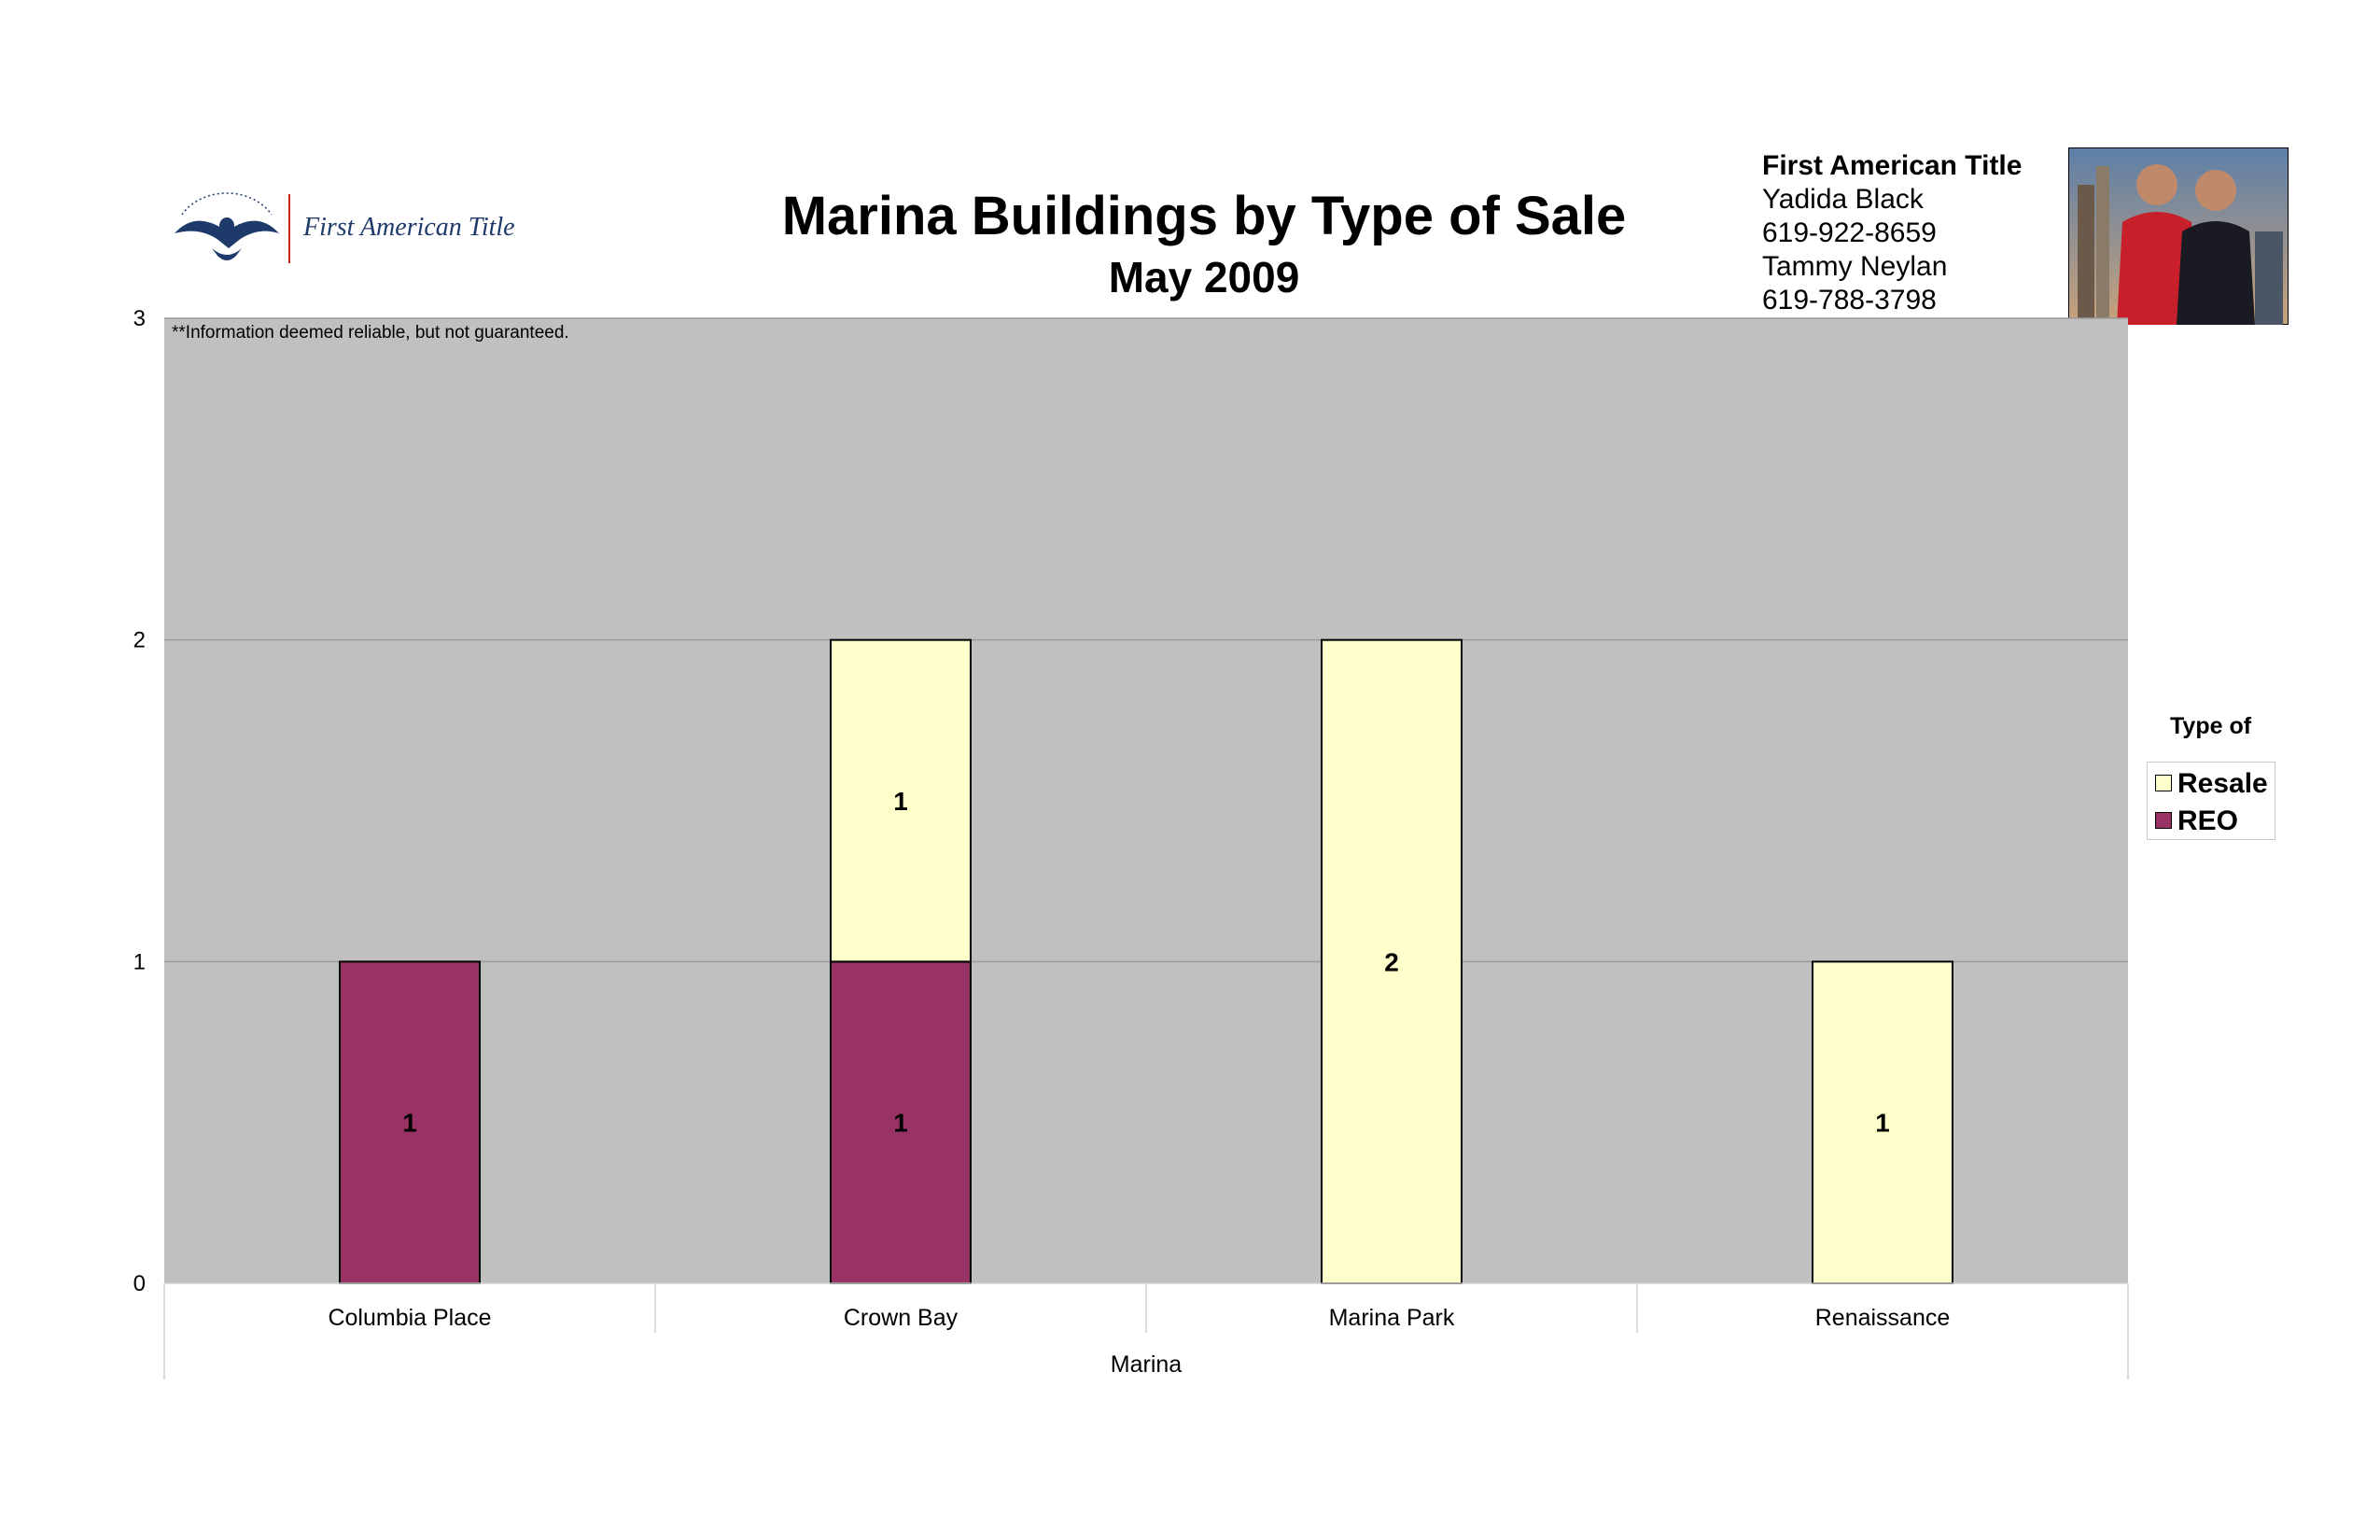  I want to click on x-category-label: Crown Bay, so click(901, 1318).